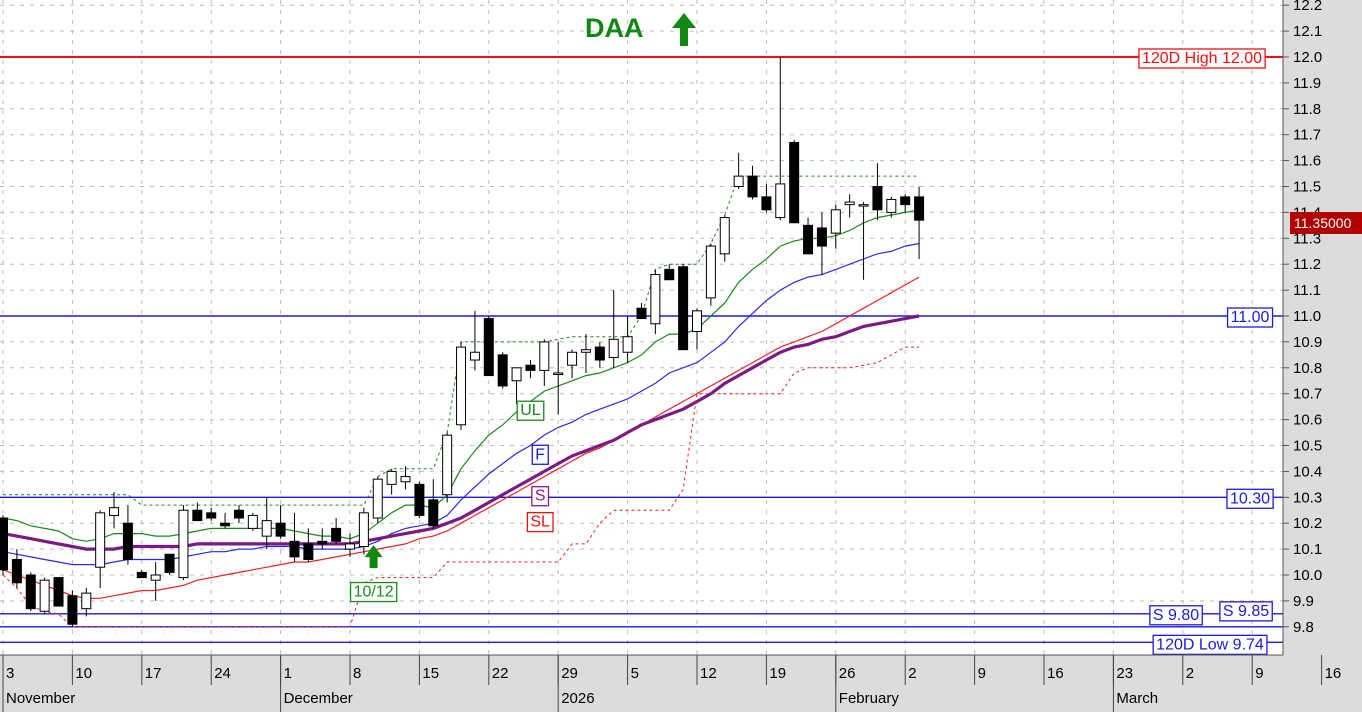 The height and width of the screenshot is (712, 1362). Describe the element at coordinates (318, 698) in the screenshot. I see `month-label: December` at that location.